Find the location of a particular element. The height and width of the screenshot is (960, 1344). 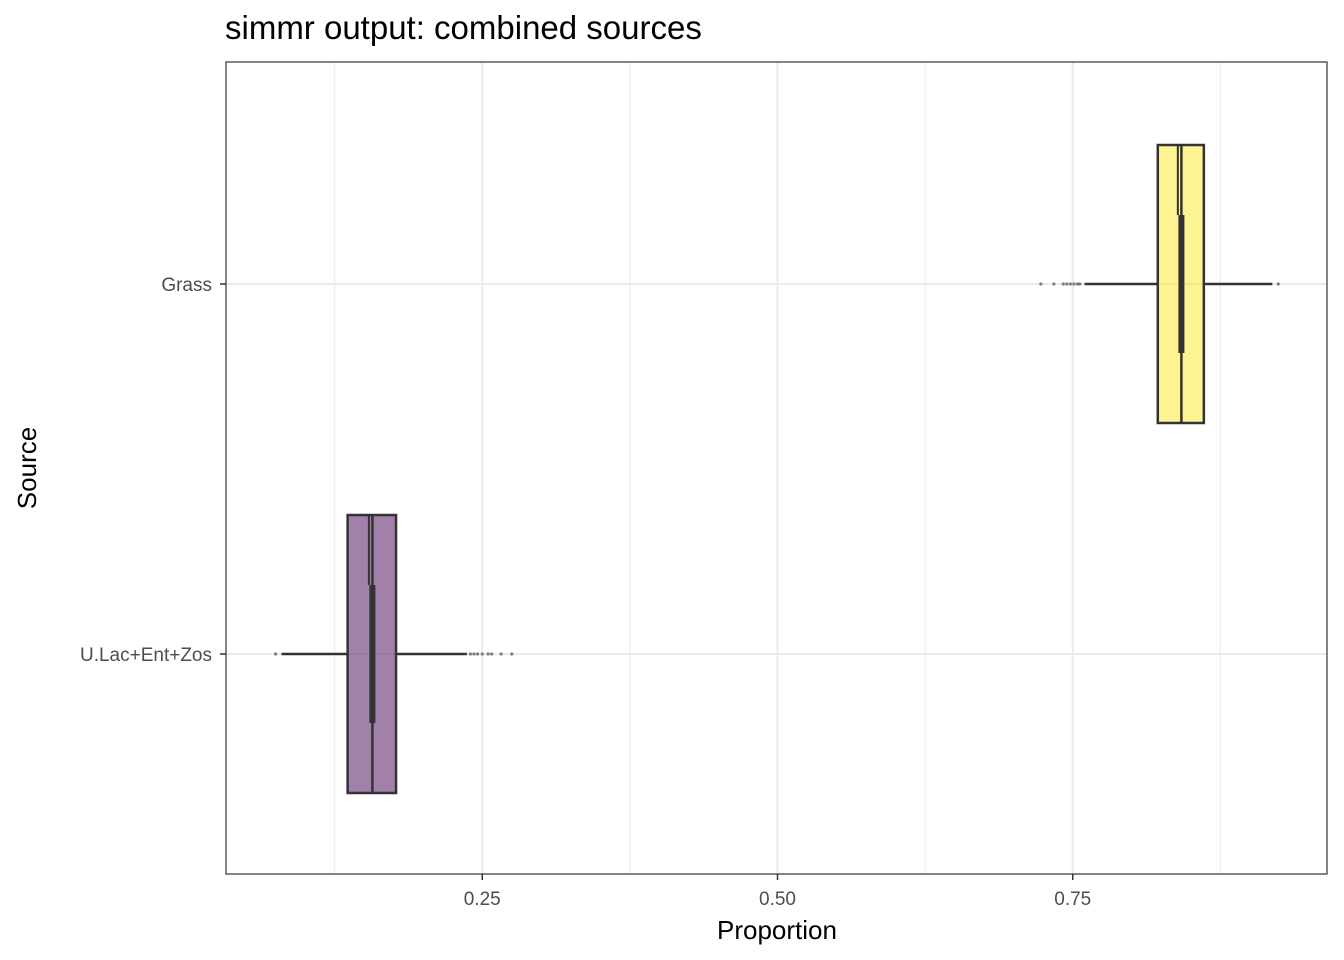

x-axis-title: Proportion is located at coordinates (777, 930).